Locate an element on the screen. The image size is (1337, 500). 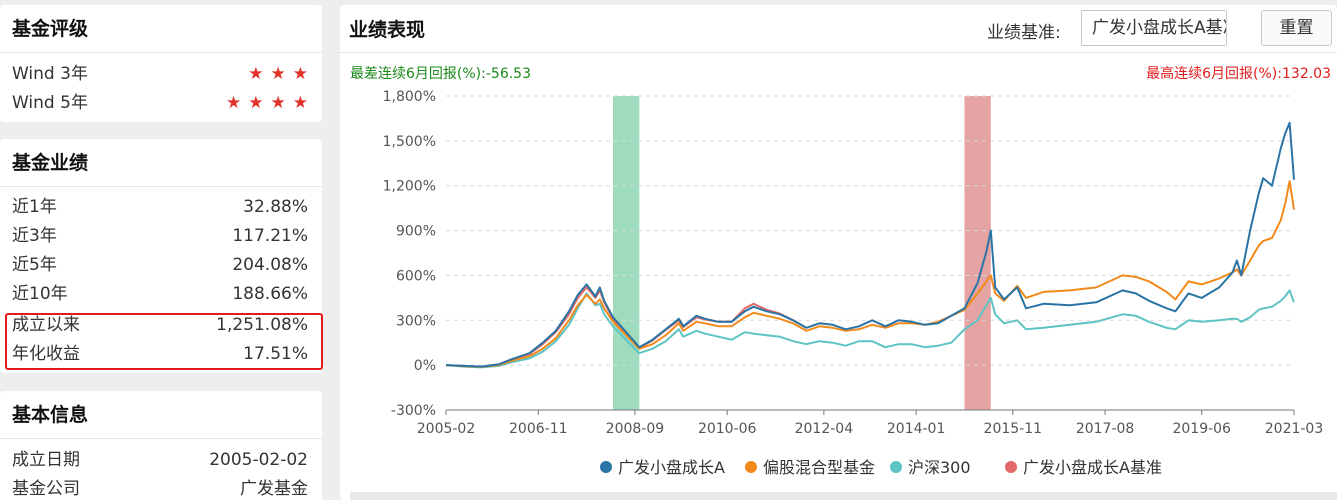
performance-row: 近3年 117.21% is located at coordinates (160, 236).